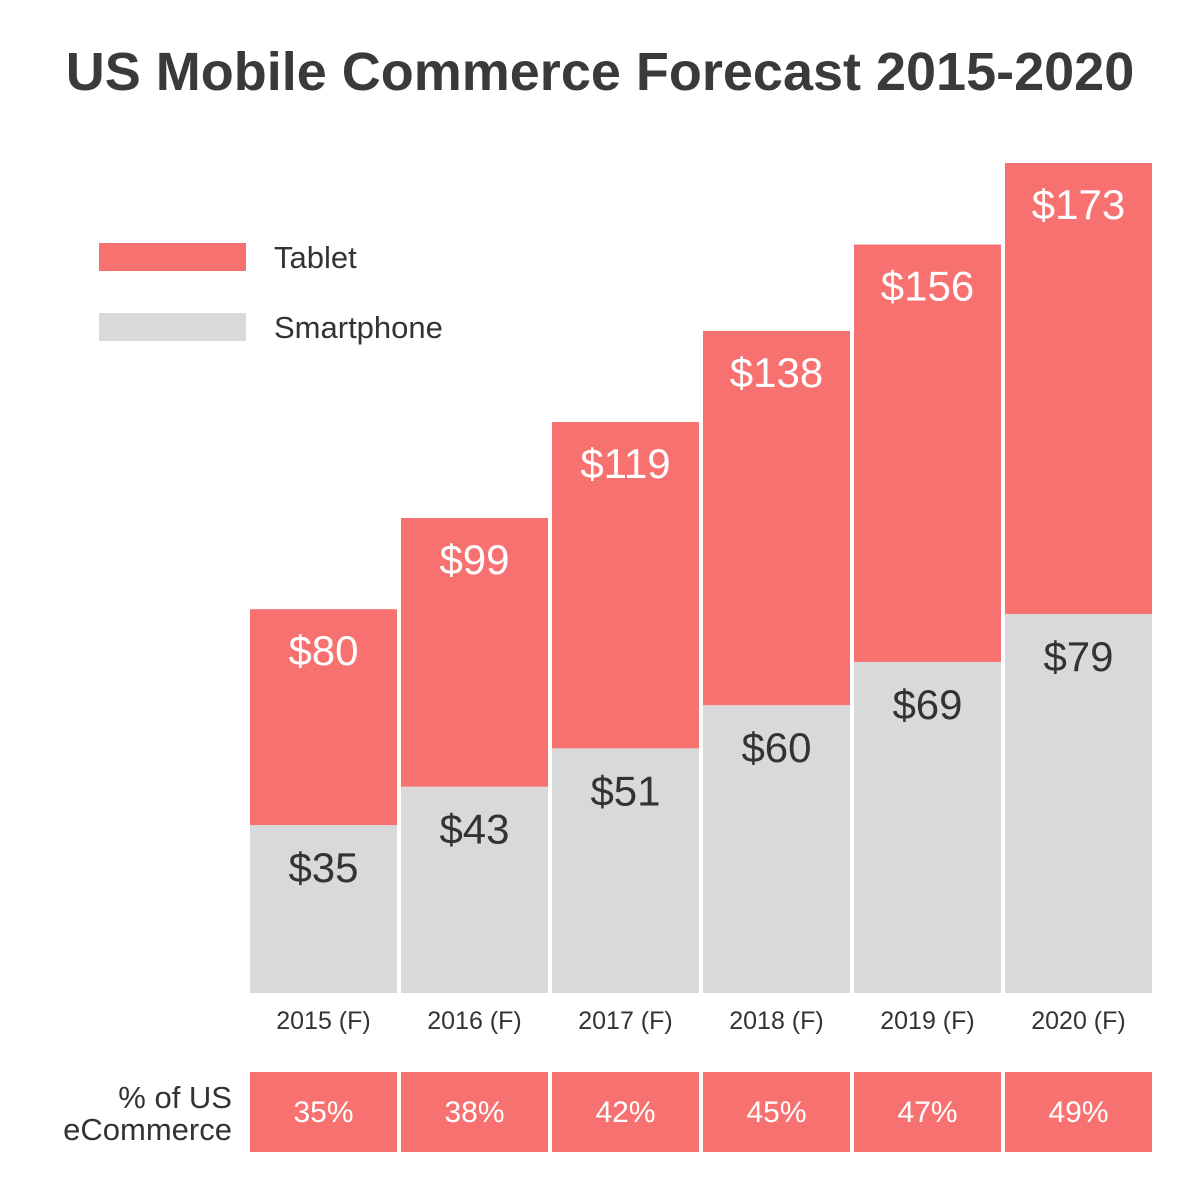  Describe the element at coordinates (1078, 204) in the screenshot. I see `tablet-value-label-6: $173` at that location.